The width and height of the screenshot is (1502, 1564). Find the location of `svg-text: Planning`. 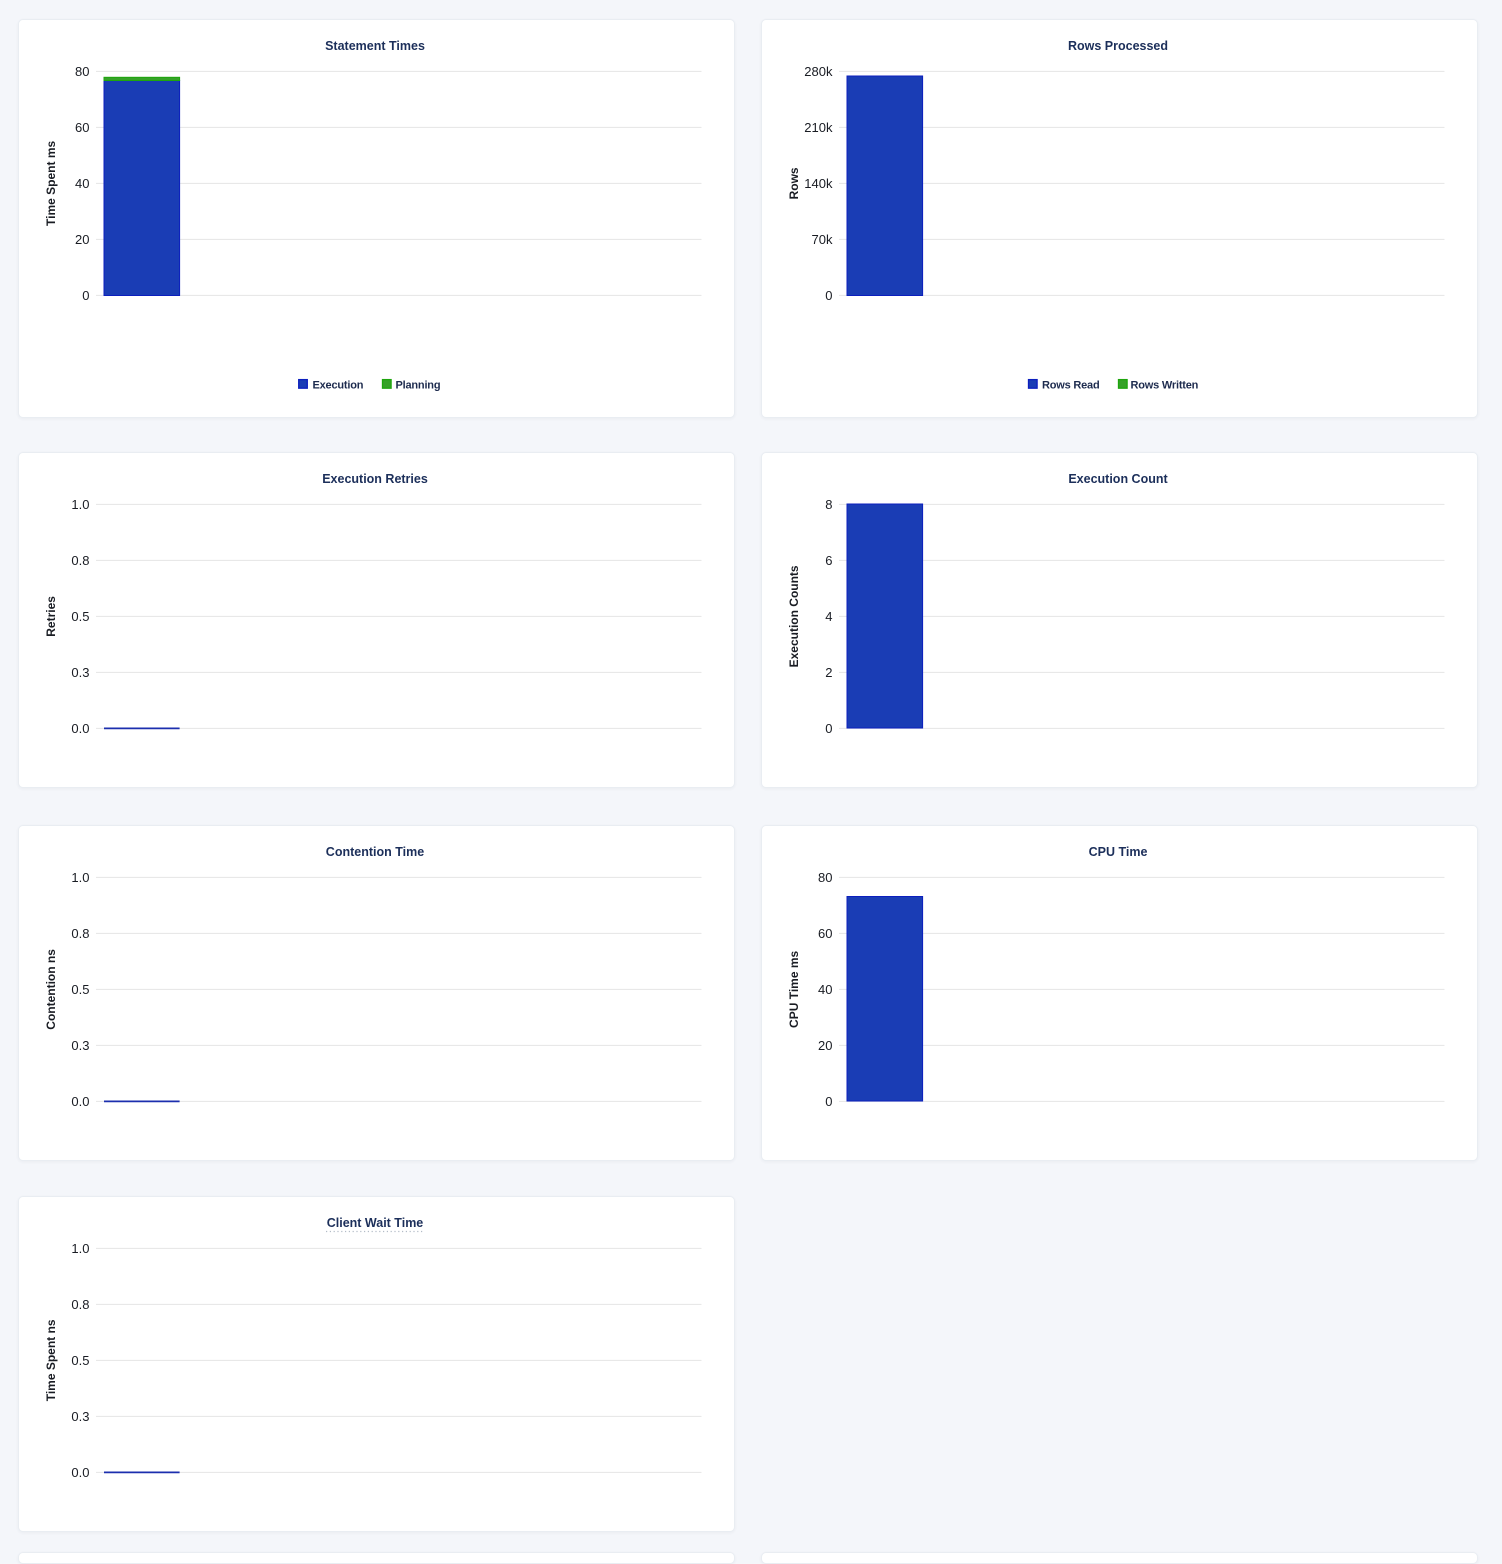

svg-text: Planning is located at coordinates (418, 385).